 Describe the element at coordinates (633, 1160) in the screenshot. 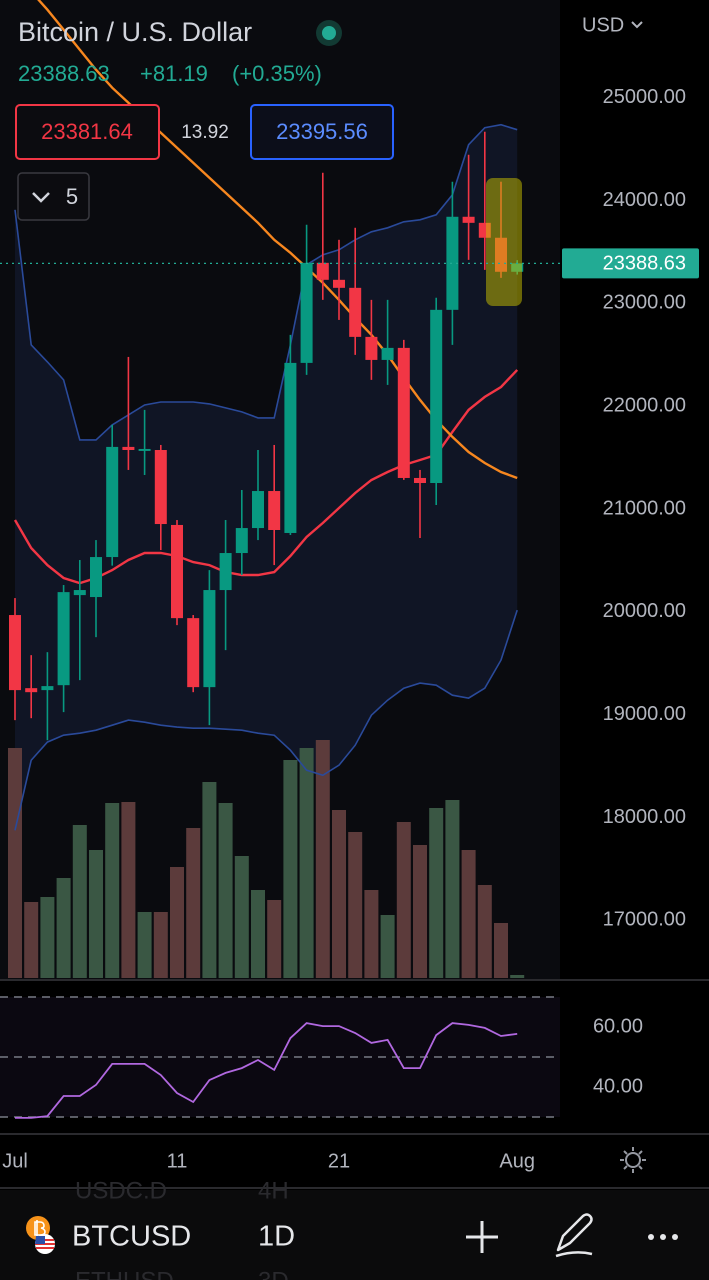

I see `settings-icon` at that location.